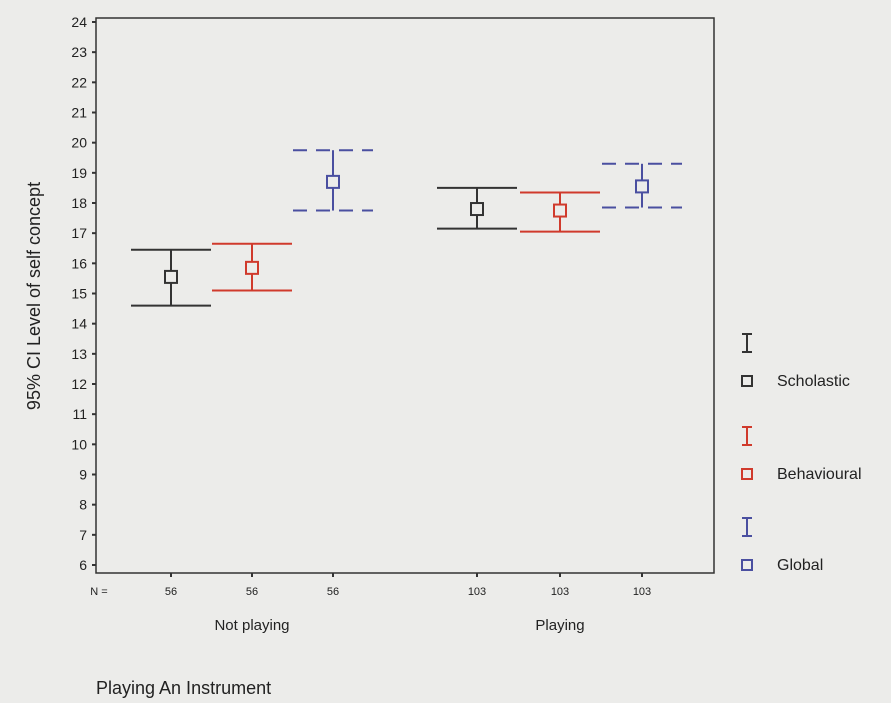  What do you see at coordinates (79, 52) in the screenshot?
I see `y-tick-label: 23` at bounding box center [79, 52].